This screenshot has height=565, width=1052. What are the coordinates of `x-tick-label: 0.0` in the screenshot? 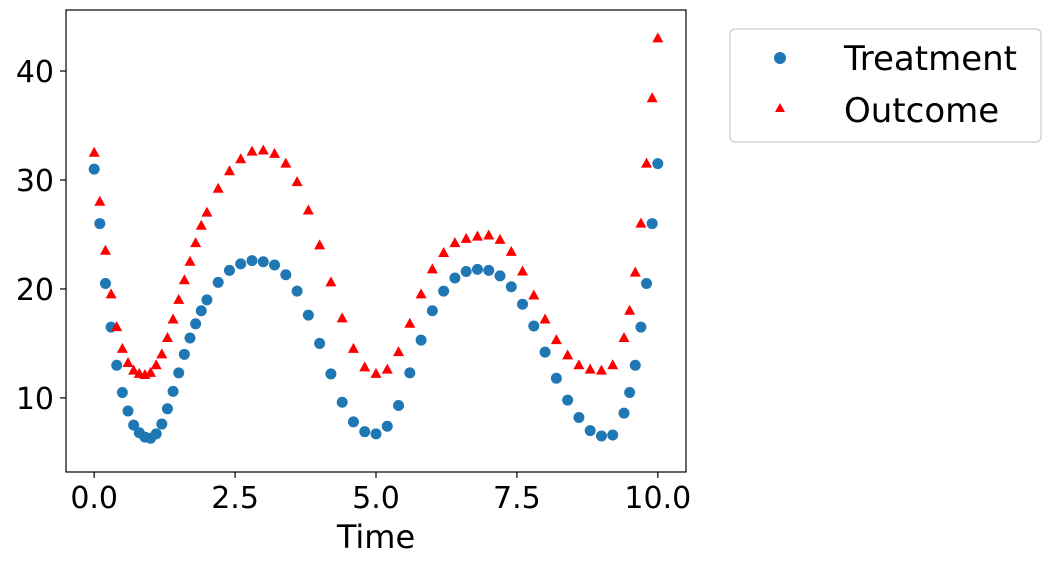 It's located at (94, 498).